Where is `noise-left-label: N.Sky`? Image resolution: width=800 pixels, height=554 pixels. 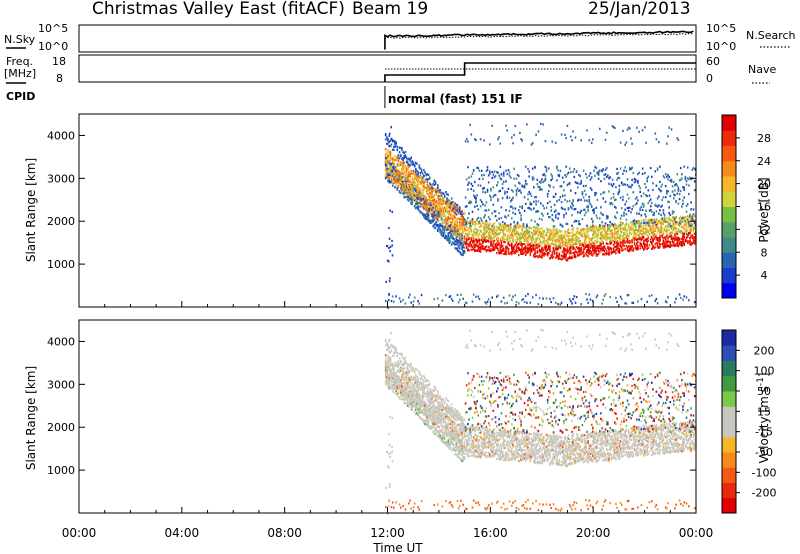
noise-left-label: N.Sky is located at coordinates (20, 39).